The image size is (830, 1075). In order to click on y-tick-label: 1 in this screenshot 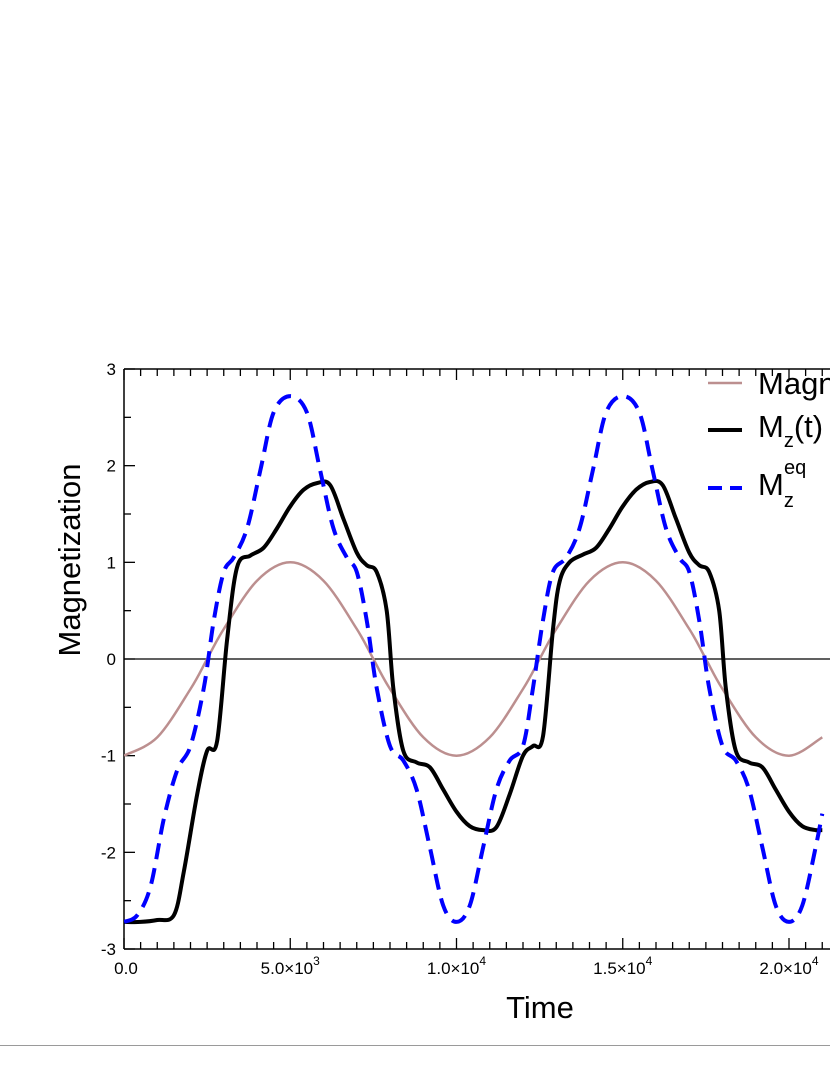, I will do `click(111, 562)`.